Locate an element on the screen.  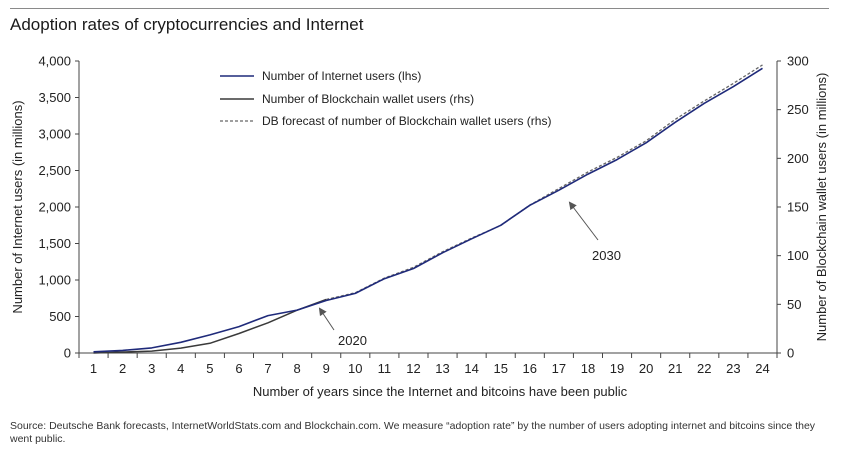
x-tick-label: 1 is located at coordinates (93, 368).